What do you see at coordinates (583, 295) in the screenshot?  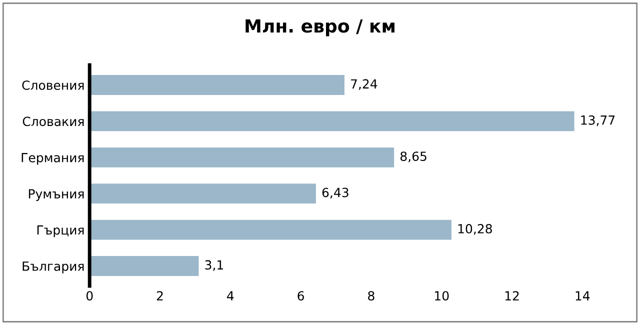 I see `x-tick-label: 14` at bounding box center [583, 295].